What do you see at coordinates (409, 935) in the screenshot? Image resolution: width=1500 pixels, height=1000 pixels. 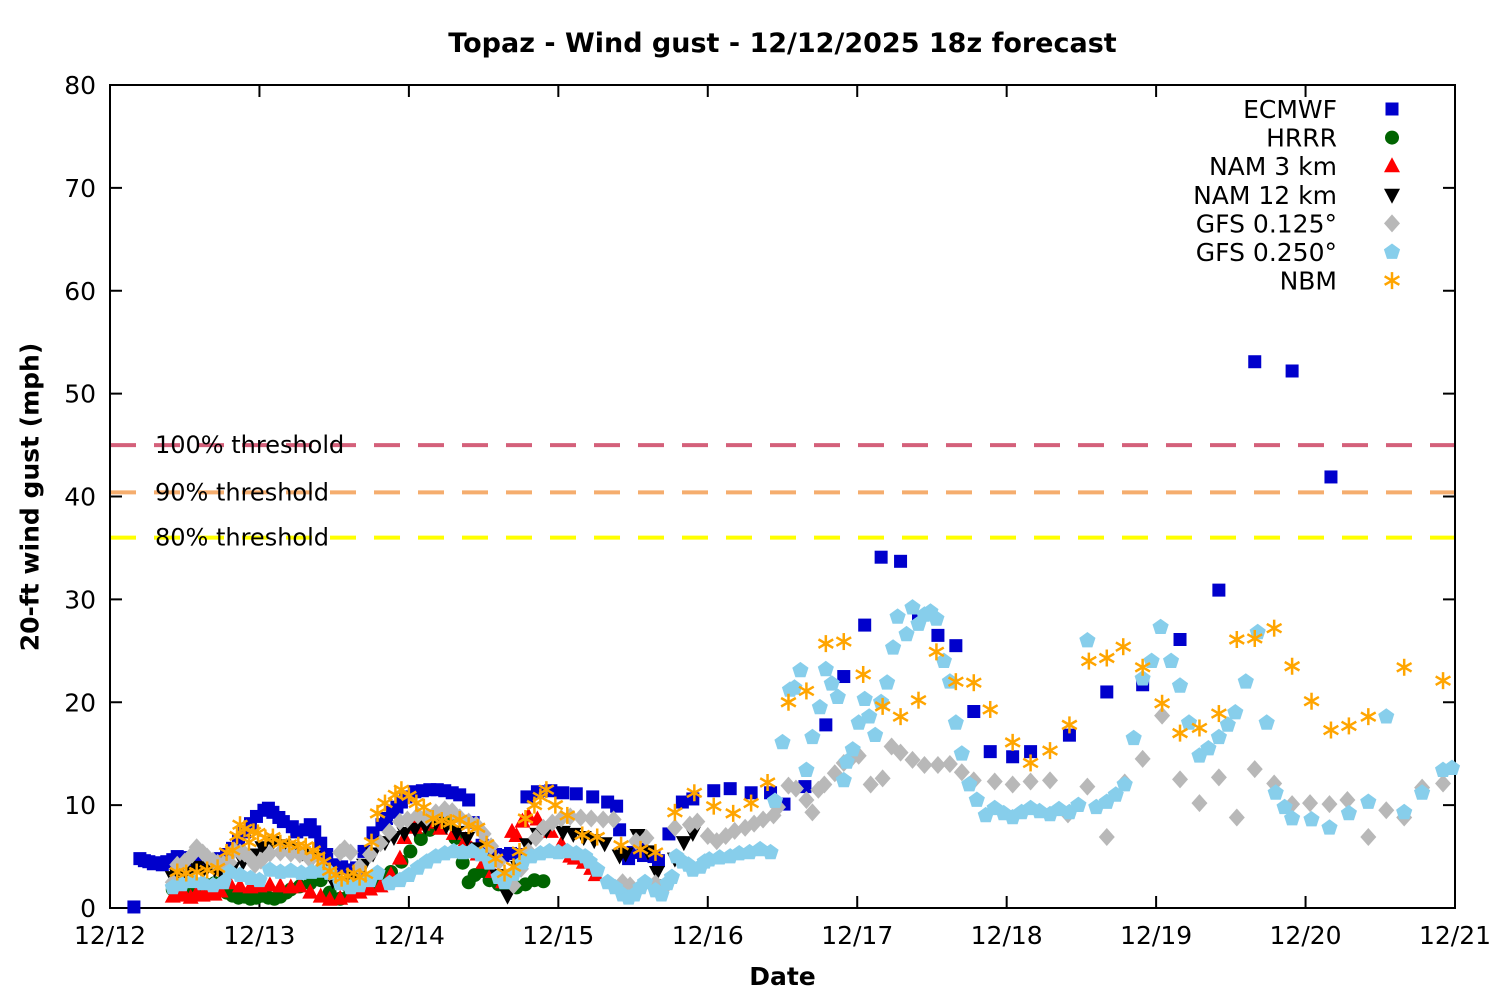 I see `x-tick-label: 12/14` at bounding box center [409, 935].